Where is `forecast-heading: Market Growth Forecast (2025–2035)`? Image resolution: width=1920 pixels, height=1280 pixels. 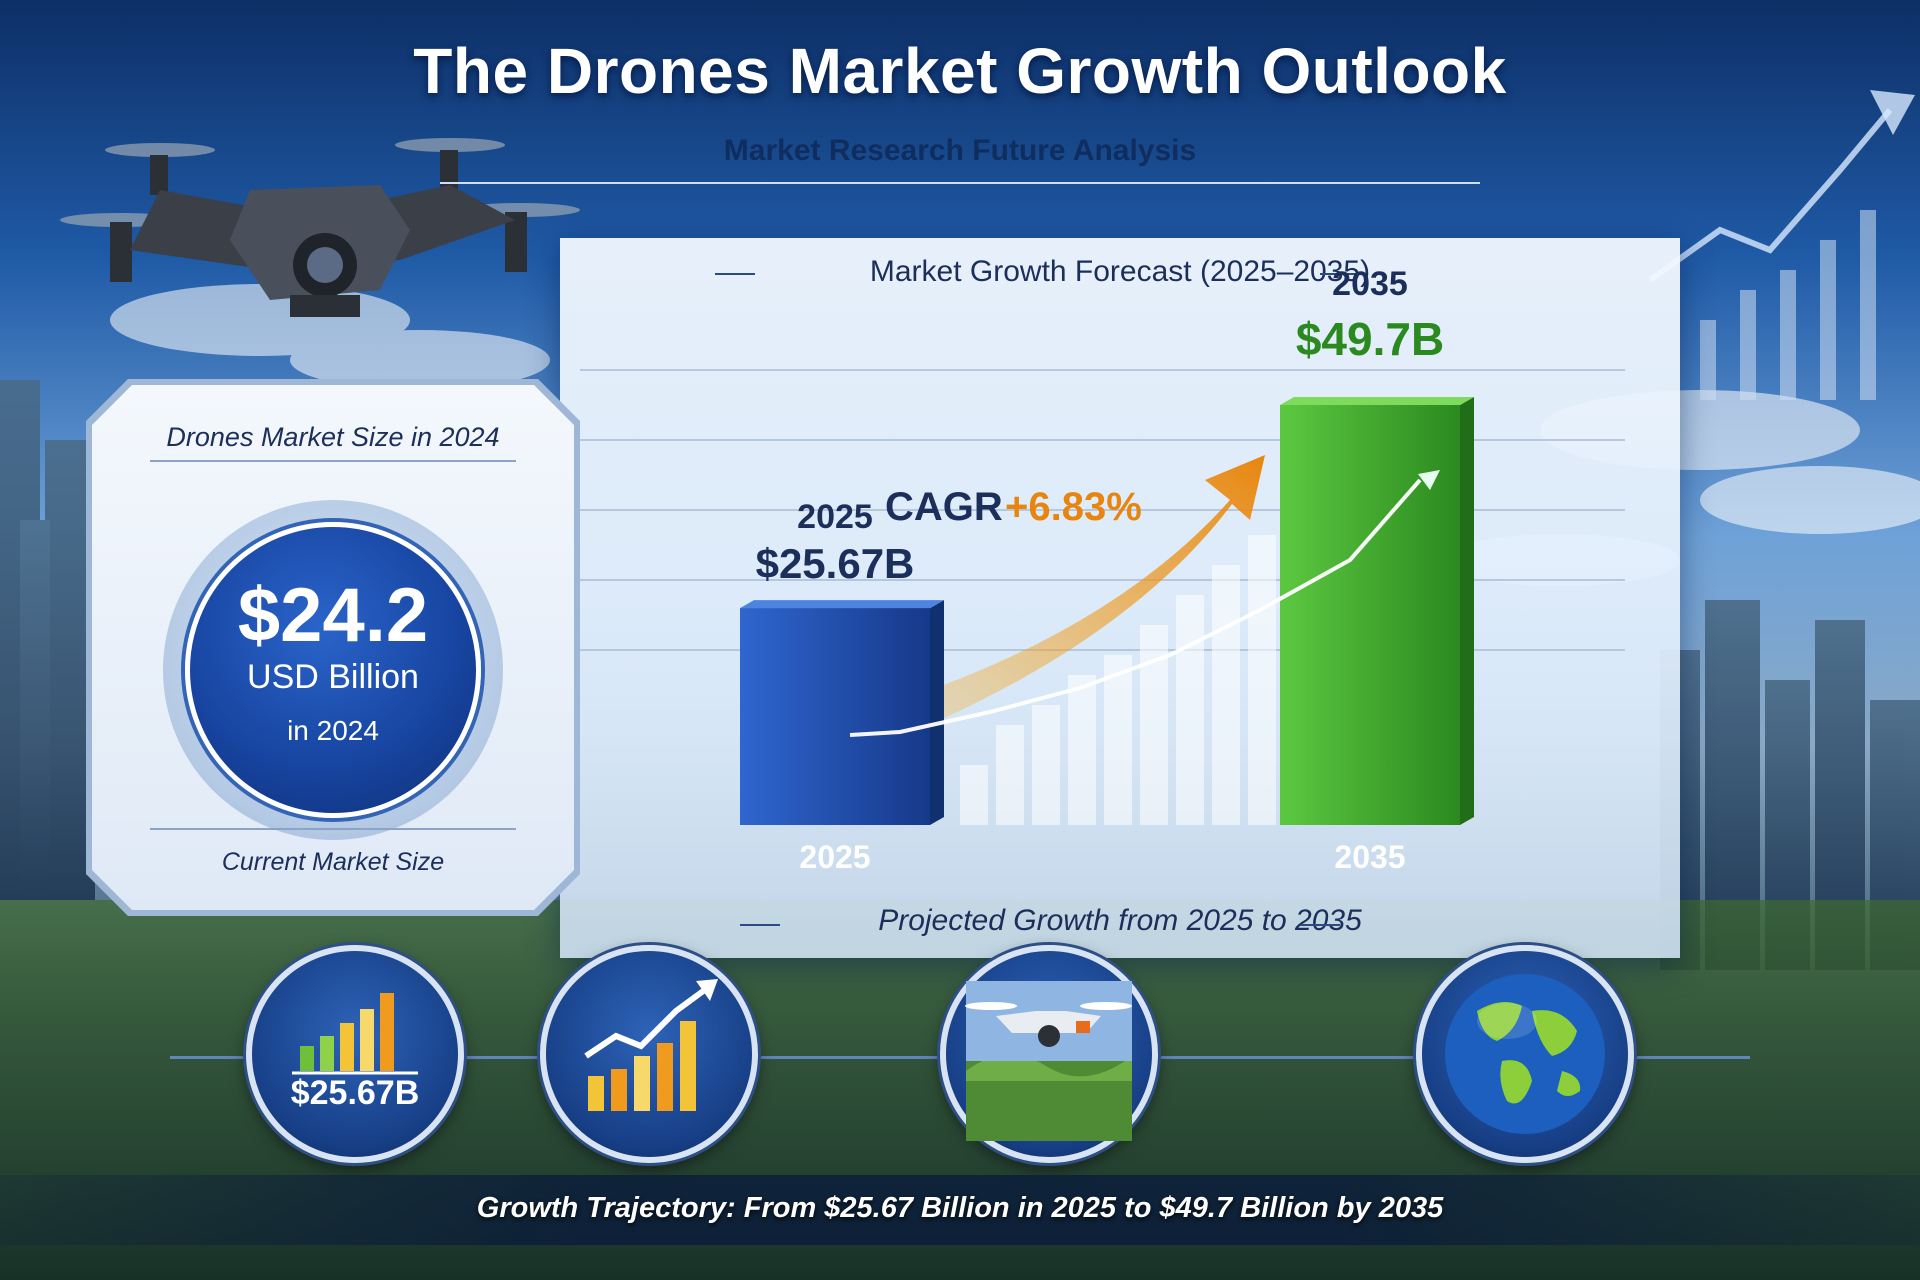 forecast-heading: Market Growth Forecast (2025–2035) is located at coordinates (1120, 271).